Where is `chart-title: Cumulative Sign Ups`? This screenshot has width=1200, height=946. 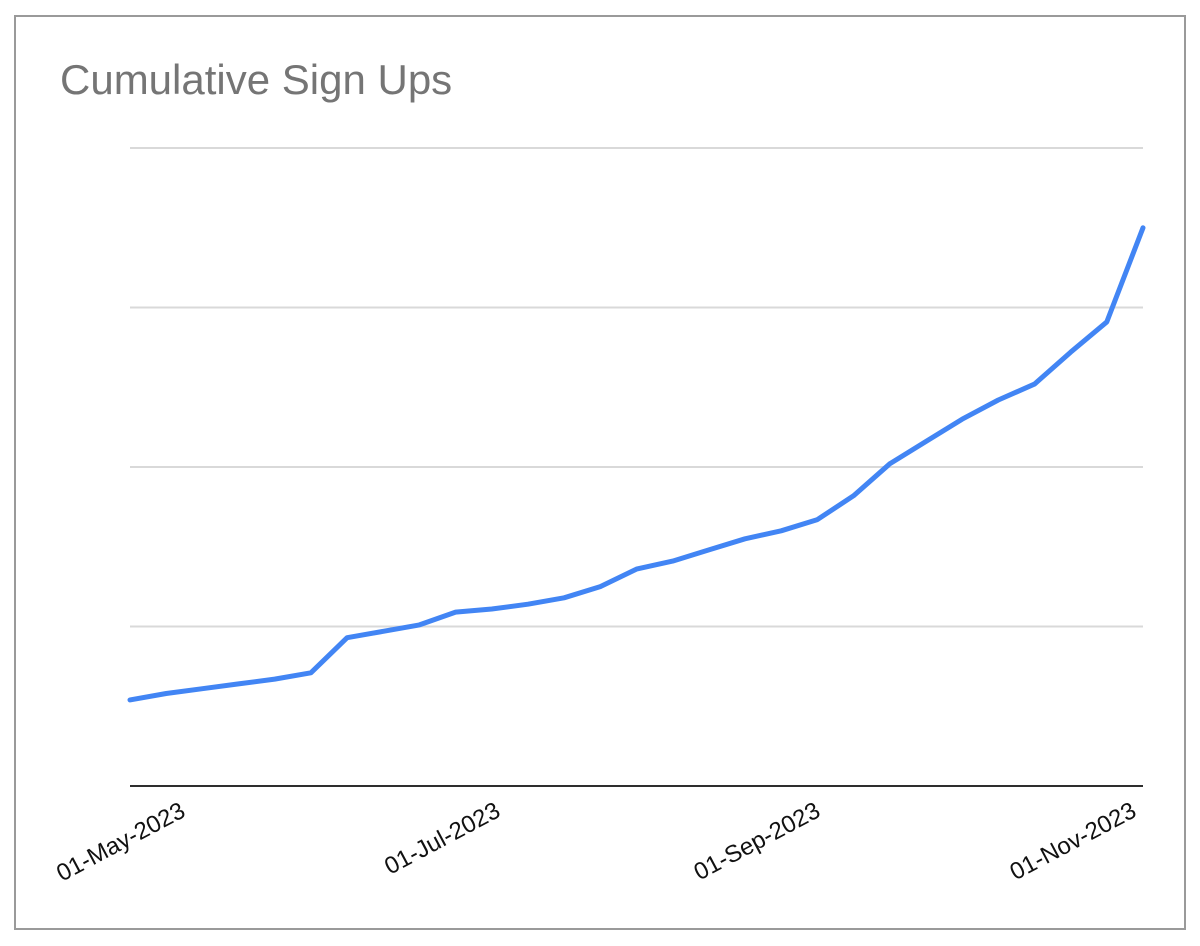
chart-title: Cumulative Sign Ups is located at coordinates (256, 79).